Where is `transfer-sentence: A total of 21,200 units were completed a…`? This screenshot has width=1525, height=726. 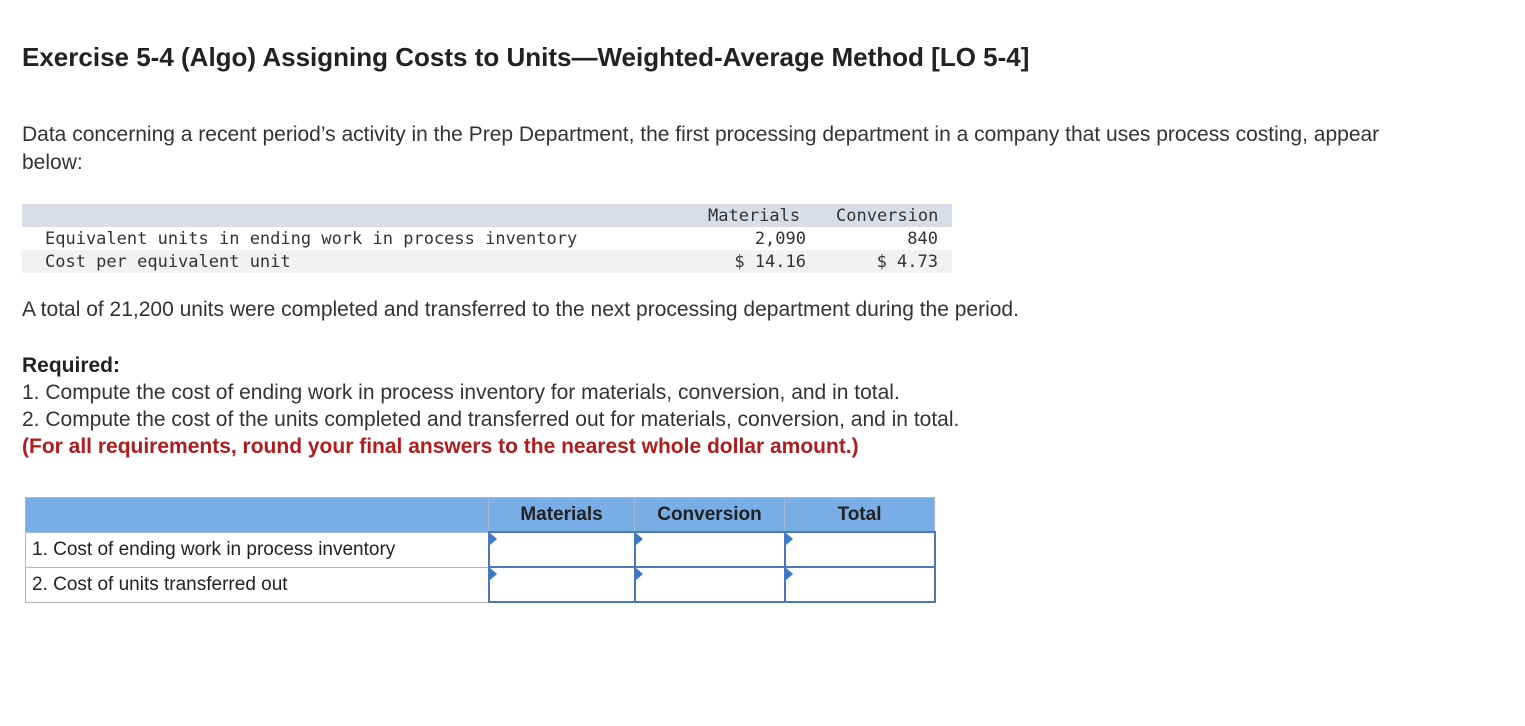 transfer-sentence: A total of 21,200 units were completed a… is located at coordinates (520, 309).